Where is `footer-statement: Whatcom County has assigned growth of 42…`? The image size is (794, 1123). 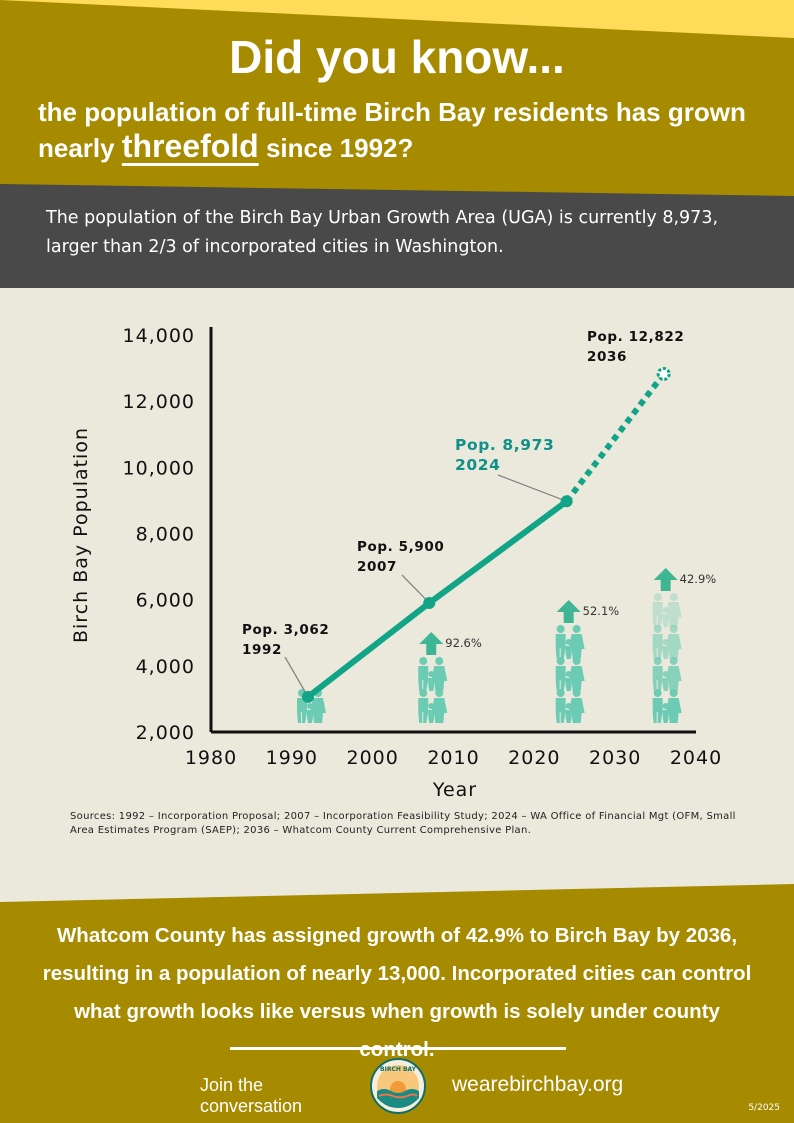 footer-statement: Whatcom County has assigned growth of 42… is located at coordinates (397, 992).